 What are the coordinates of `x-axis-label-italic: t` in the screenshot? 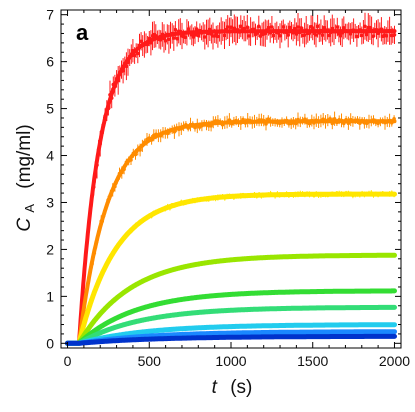 It's located at (215, 387).